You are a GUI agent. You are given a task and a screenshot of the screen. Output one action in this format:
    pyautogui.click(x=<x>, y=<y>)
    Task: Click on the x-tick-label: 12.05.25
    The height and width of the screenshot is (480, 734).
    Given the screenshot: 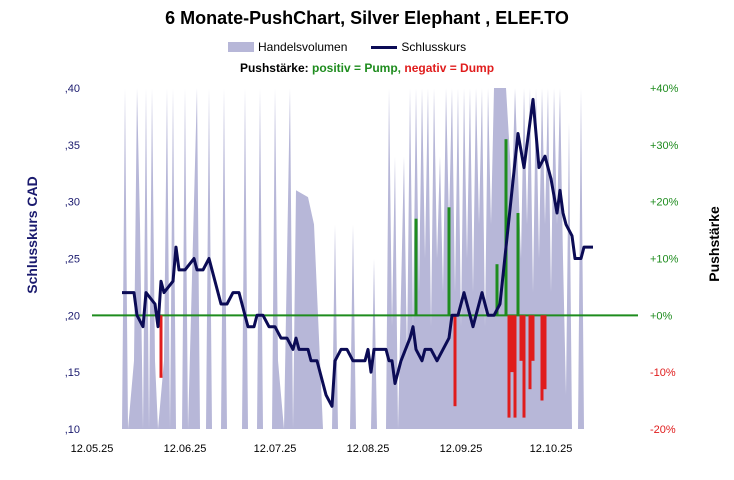 What is the action you would take?
    pyautogui.click(x=92, y=449)
    